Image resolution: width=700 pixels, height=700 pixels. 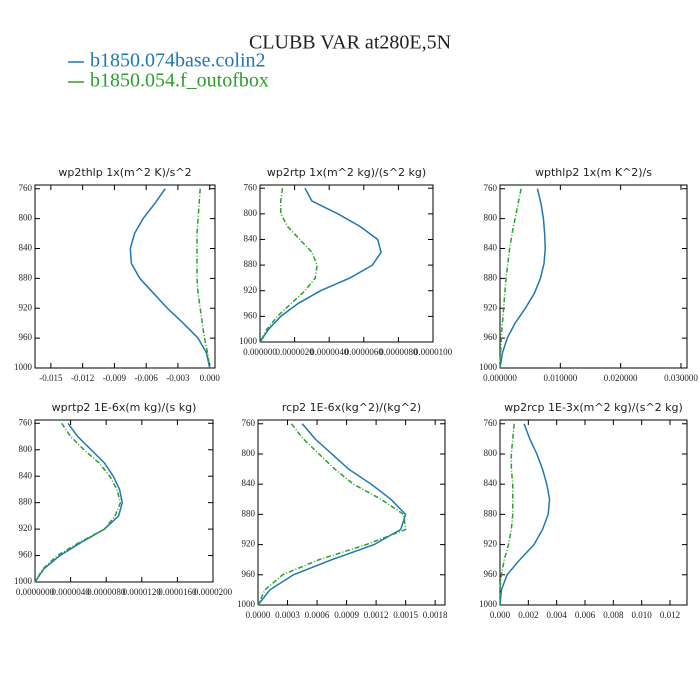 I want to click on legend-label: b1850.054.f_outofbox, so click(x=179, y=81).